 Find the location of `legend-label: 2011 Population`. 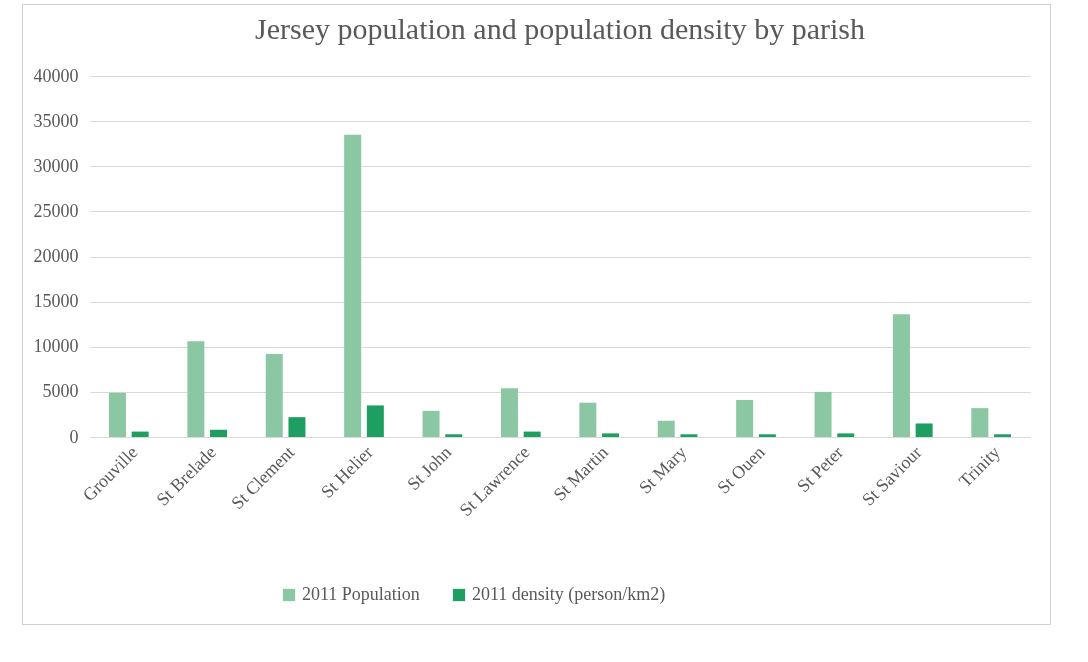

legend-label: 2011 Population is located at coordinates (361, 594).